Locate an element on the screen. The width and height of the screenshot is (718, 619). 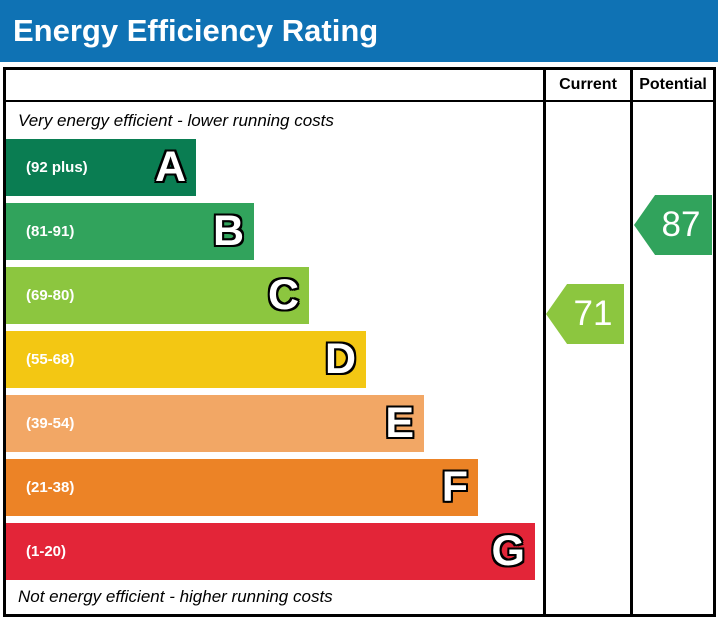
potential-rating-value: 87 is located at coordinates (681, 224).